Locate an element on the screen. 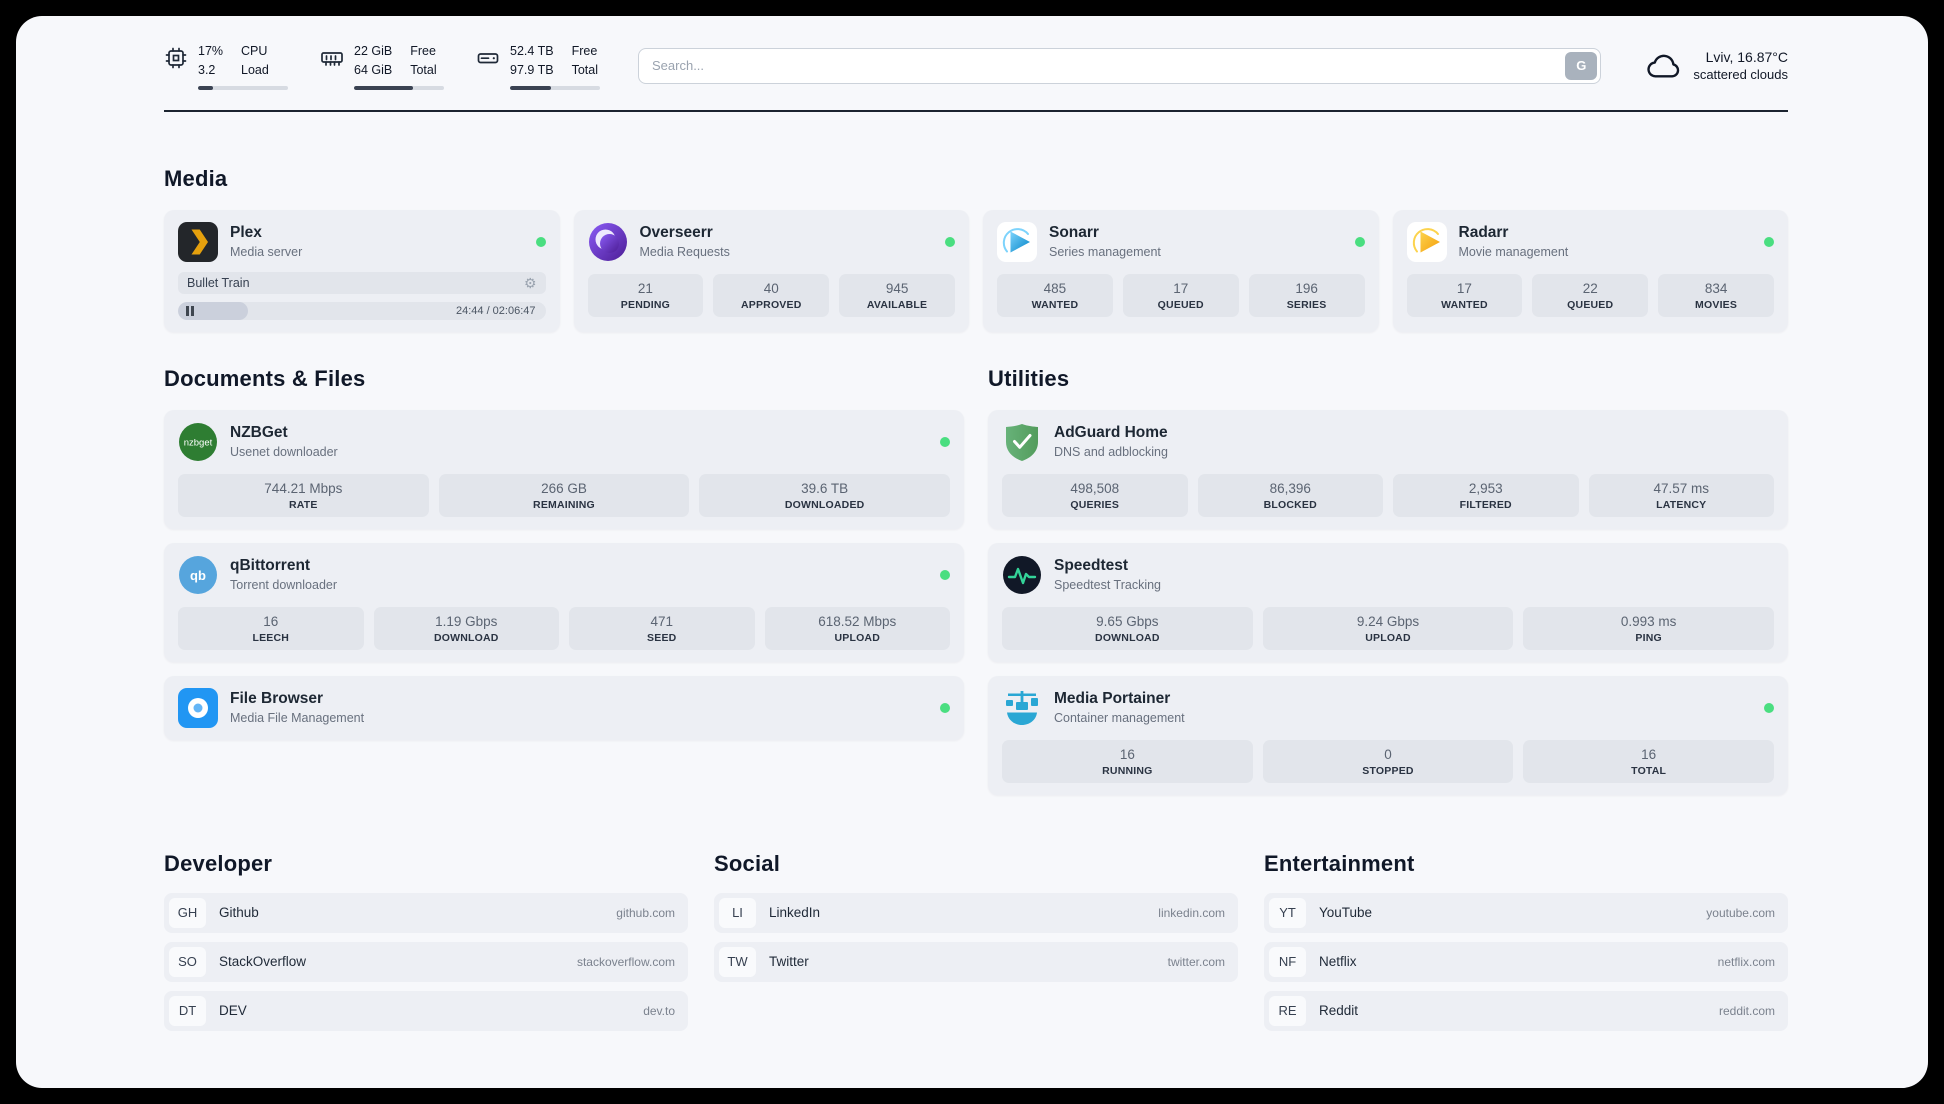 The image size is (1944, 1104). service-stat: 945 AVAILABLE is located at coordinates (897, 295).